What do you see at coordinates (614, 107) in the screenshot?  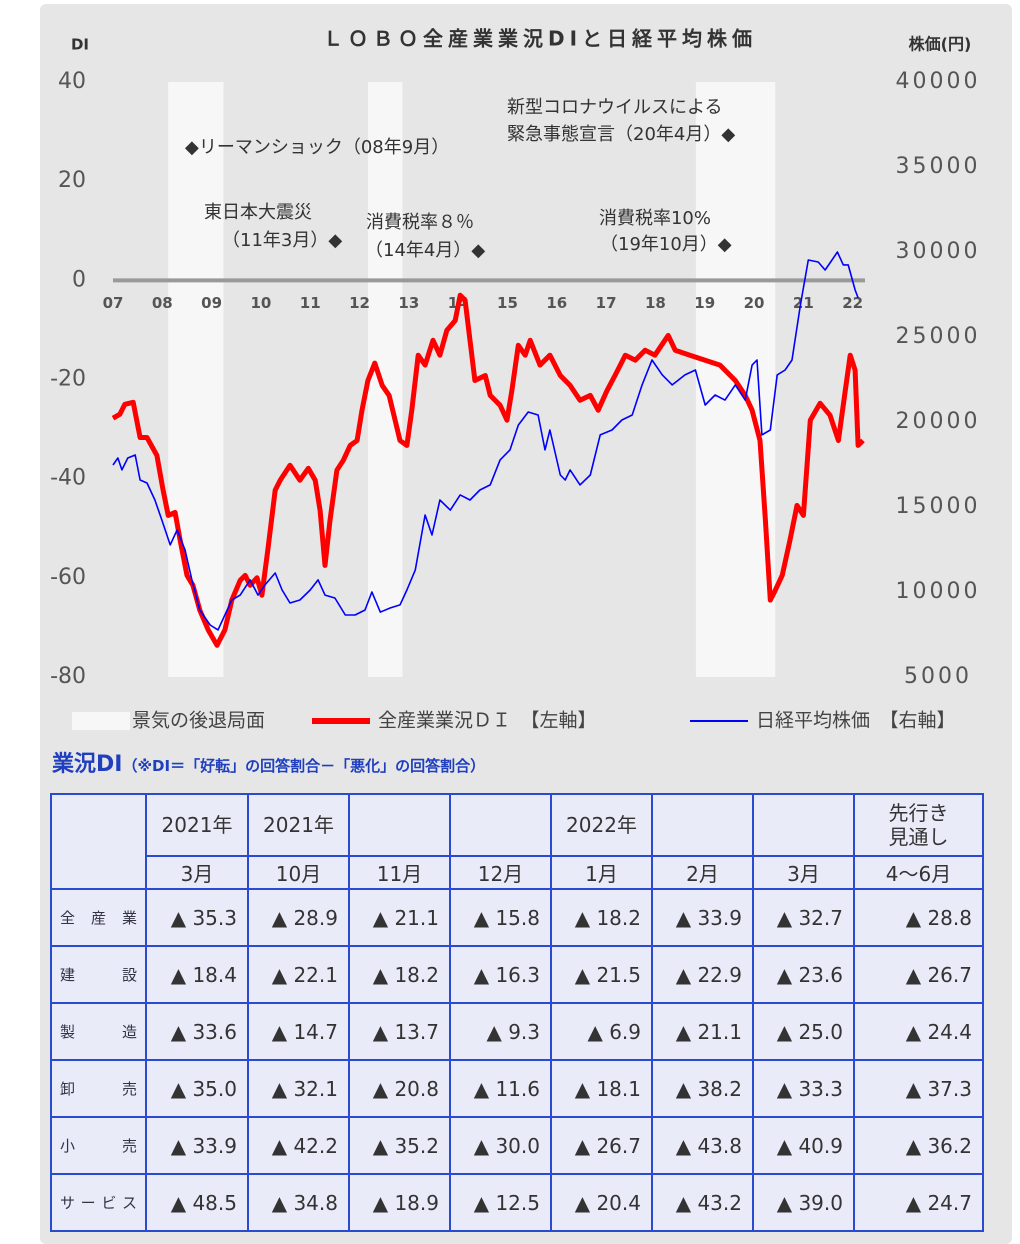 I see `annotation: 新型コロナウイルスによる` at bounding box center [614, 107].